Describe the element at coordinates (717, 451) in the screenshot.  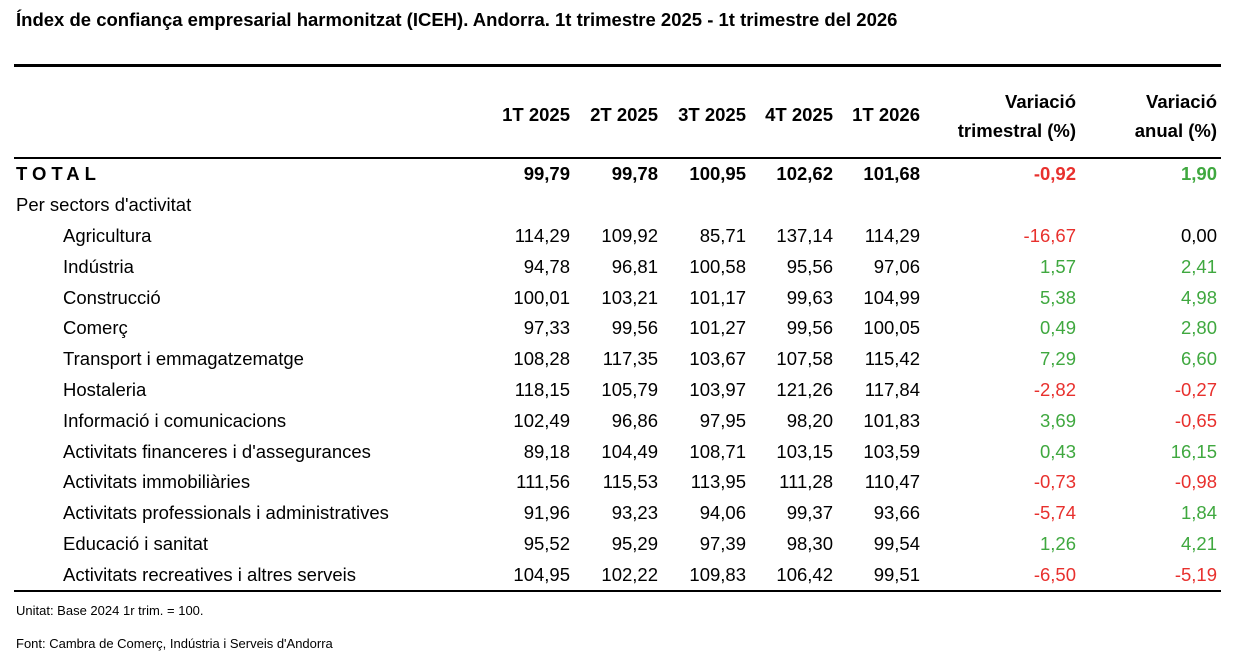
I see `cell-3t-2025: 108,71` at that location.